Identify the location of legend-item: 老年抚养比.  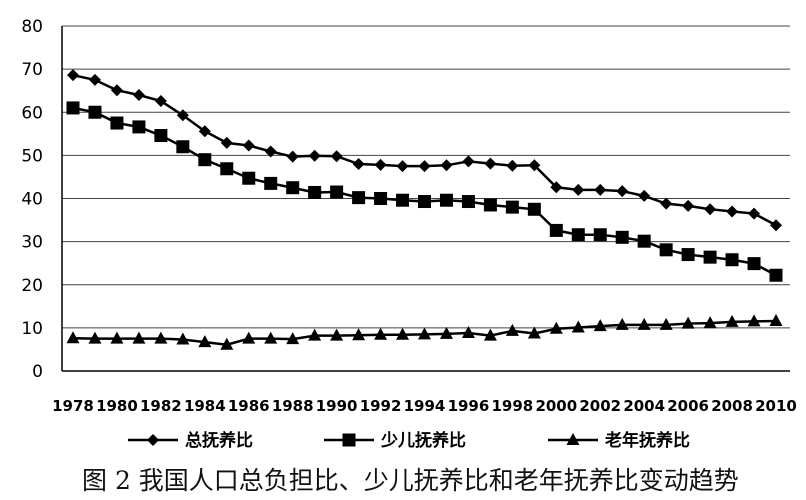
(619, 440).